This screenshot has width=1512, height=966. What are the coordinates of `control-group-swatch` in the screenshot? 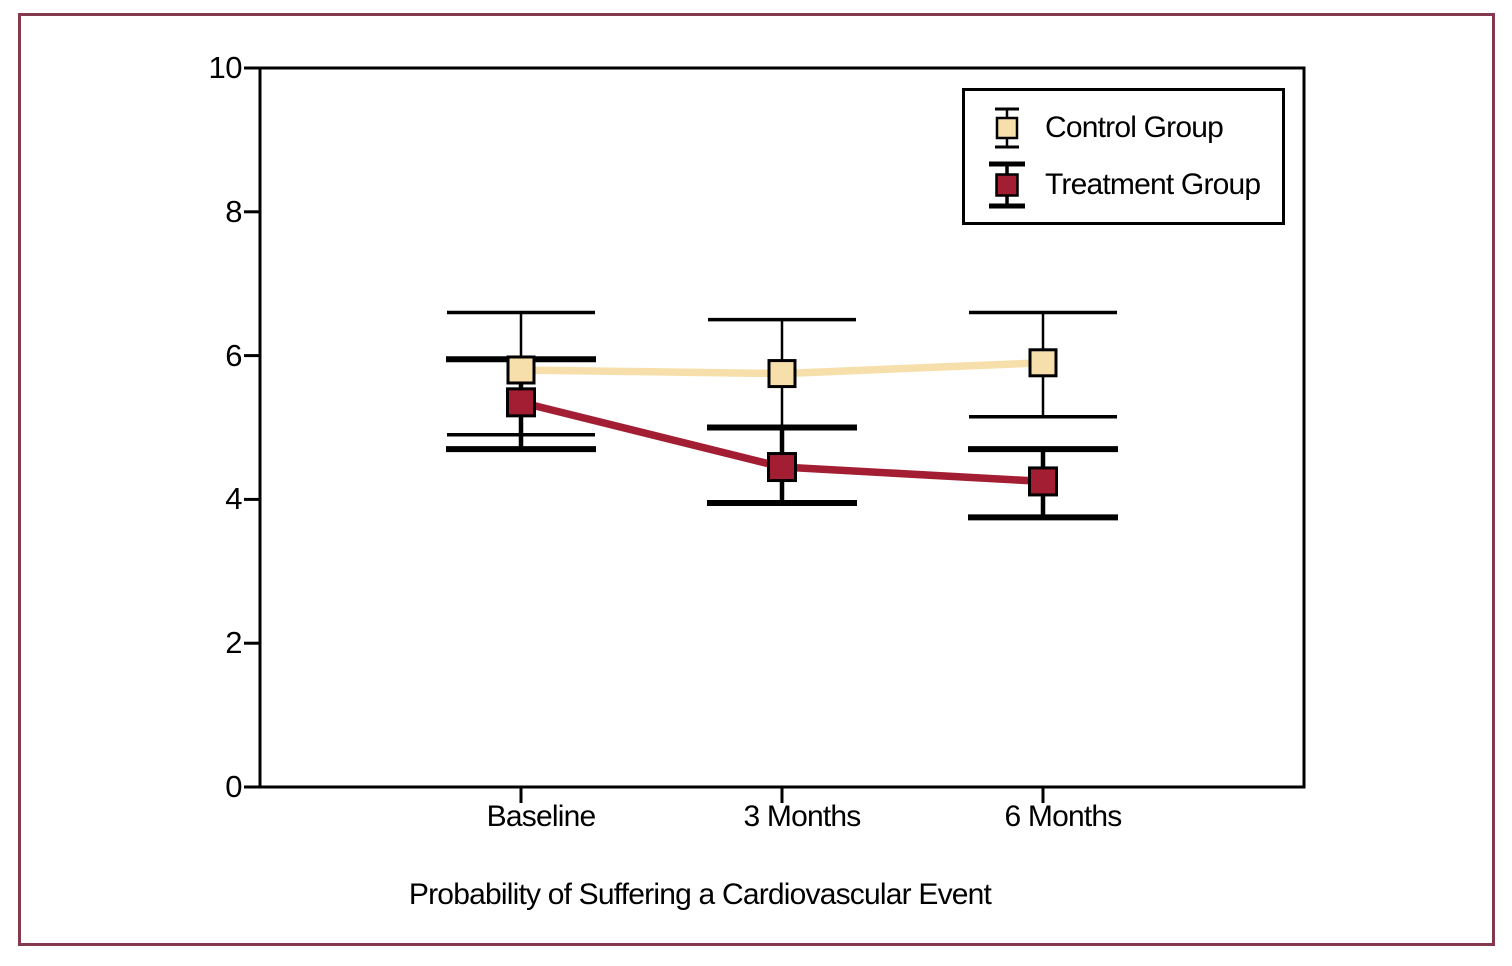 It's located at (1007, 128).